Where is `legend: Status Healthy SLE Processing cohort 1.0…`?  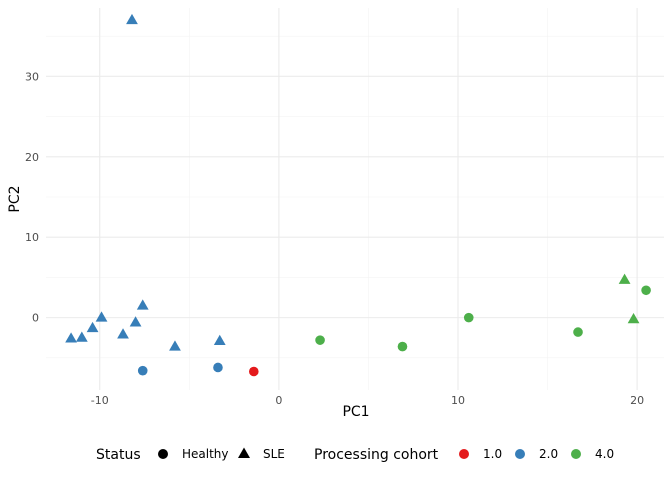 legend: Status Healthy SLE Processing cohort 1.0… is located at coordinates (355, 455).